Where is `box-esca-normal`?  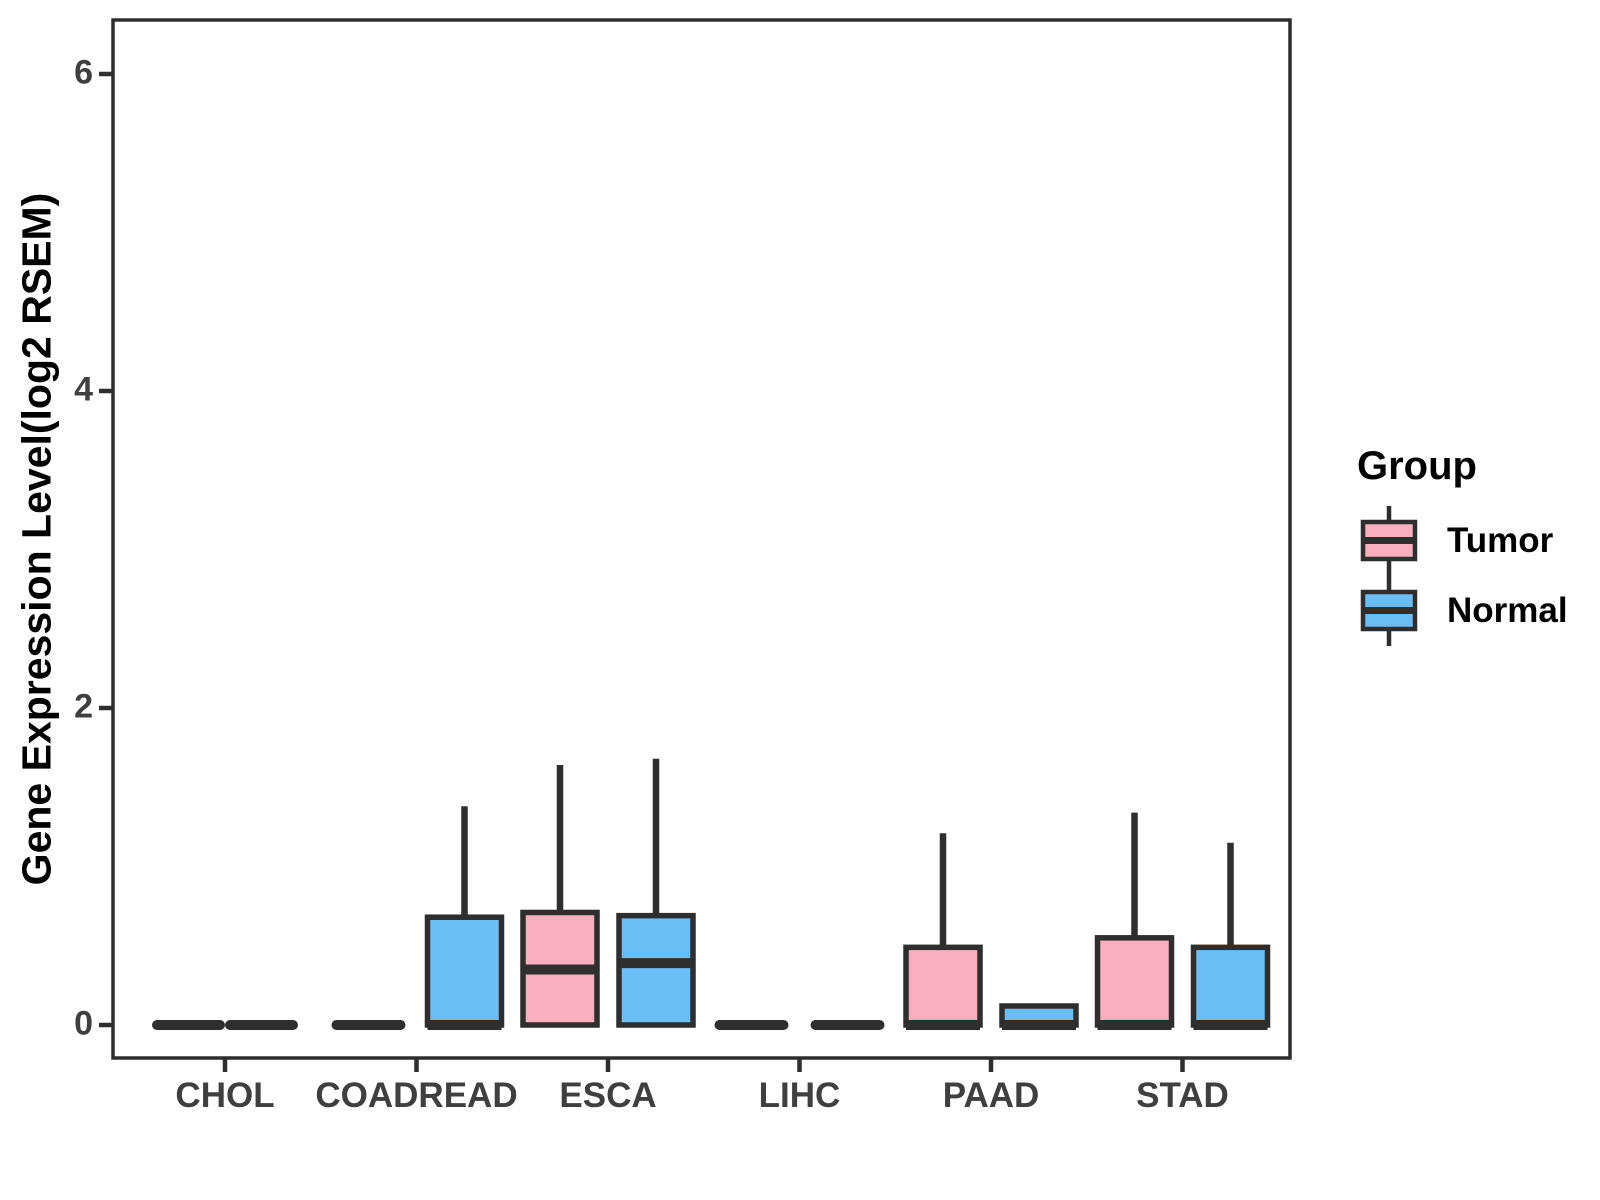
box-esca-normal is located at coordinates (656, 970).